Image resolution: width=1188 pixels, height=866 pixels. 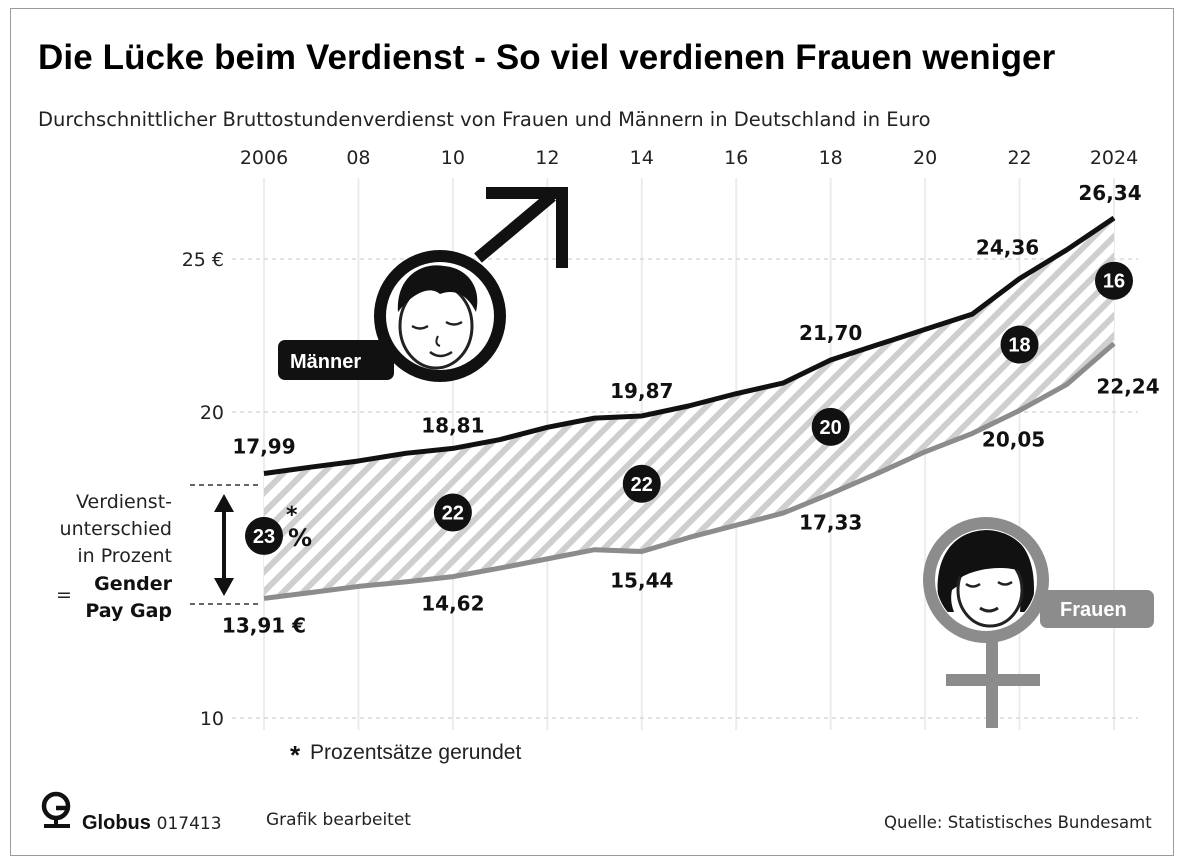 I want to click on women-badge-label: Frauen, so click(x=1093, y=610).